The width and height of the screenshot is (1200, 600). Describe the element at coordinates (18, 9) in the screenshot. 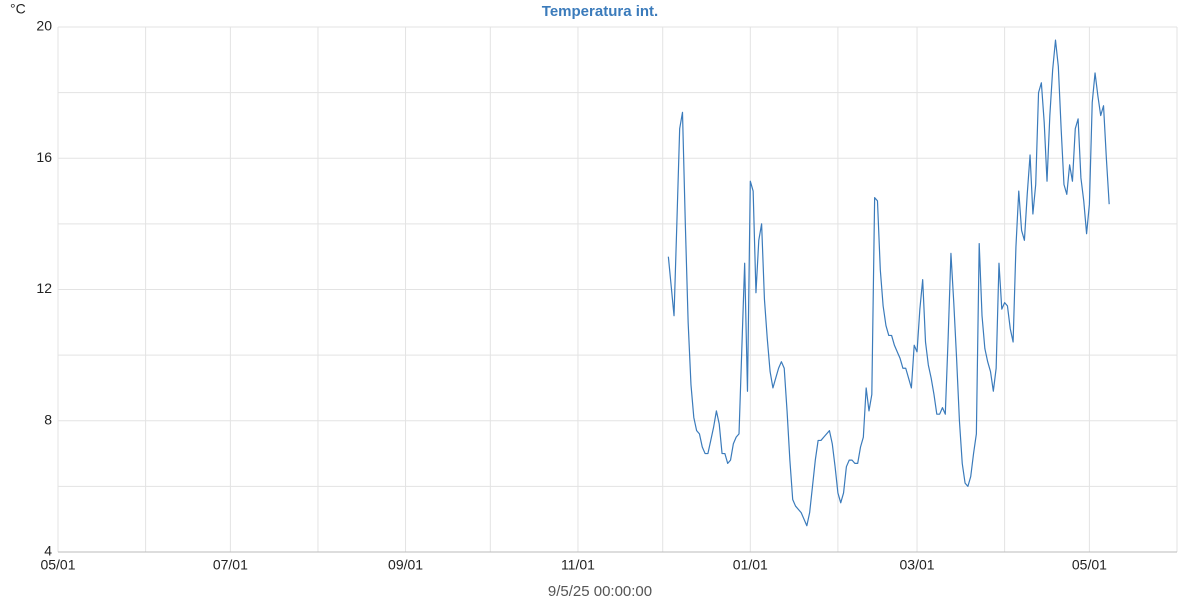

I see `y-unit: °C` at that location.